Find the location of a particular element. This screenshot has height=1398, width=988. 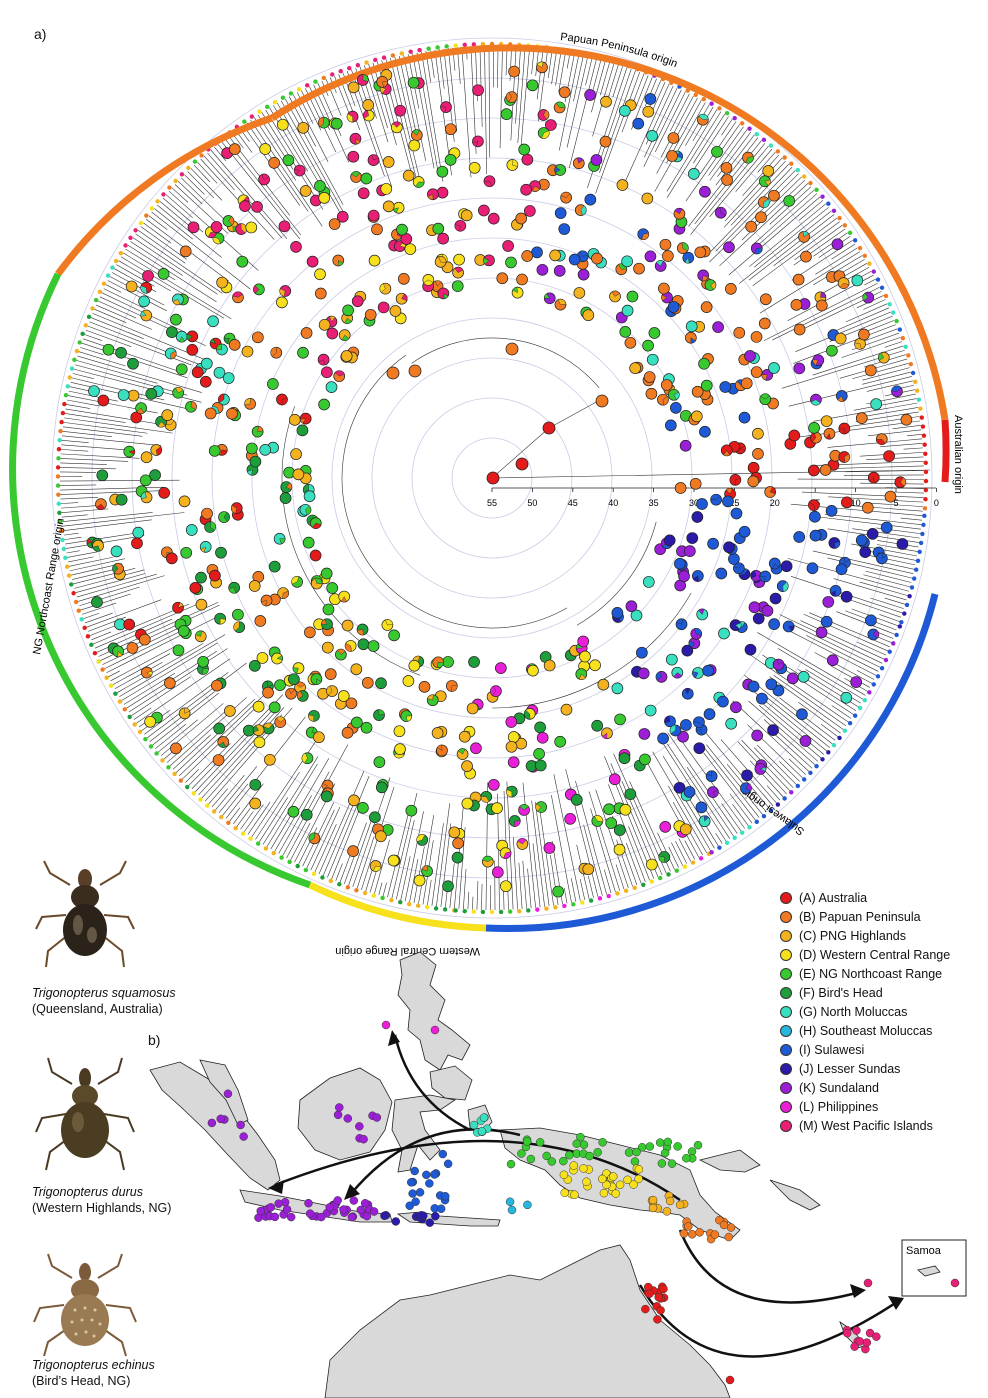

panel-a-label: a) is located at coordinates (40, 34).